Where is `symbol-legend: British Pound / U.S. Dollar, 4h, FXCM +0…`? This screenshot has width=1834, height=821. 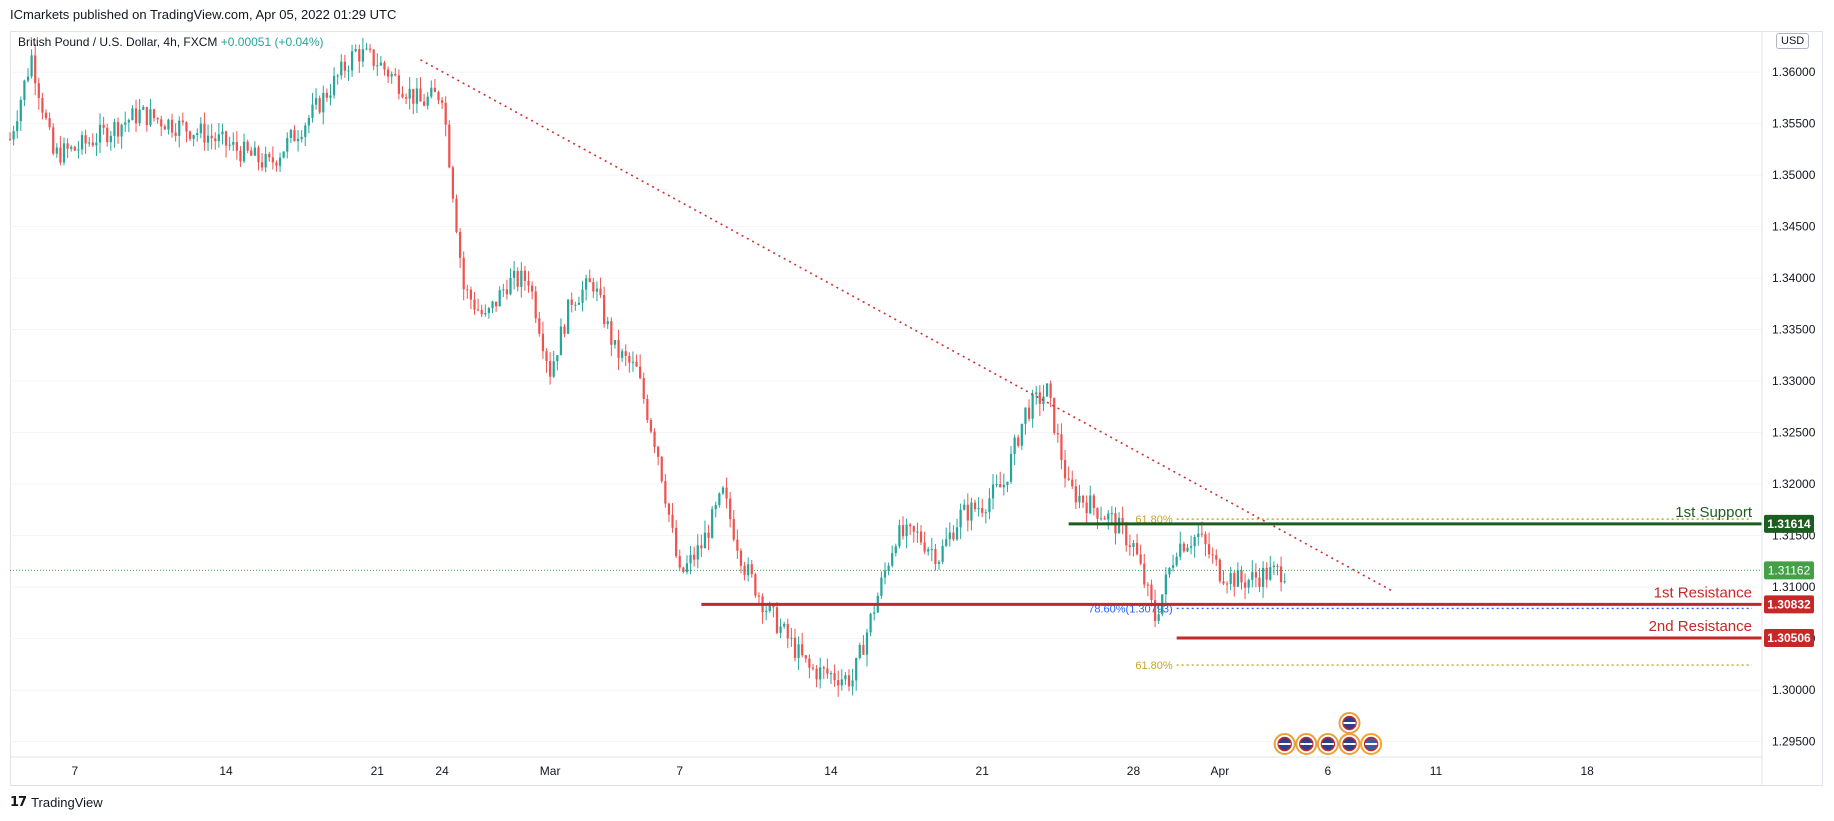 symbol-legend: British Pound / U.S. Dollar, 4h, FXCM +0… is located at coordinates (171, 42).